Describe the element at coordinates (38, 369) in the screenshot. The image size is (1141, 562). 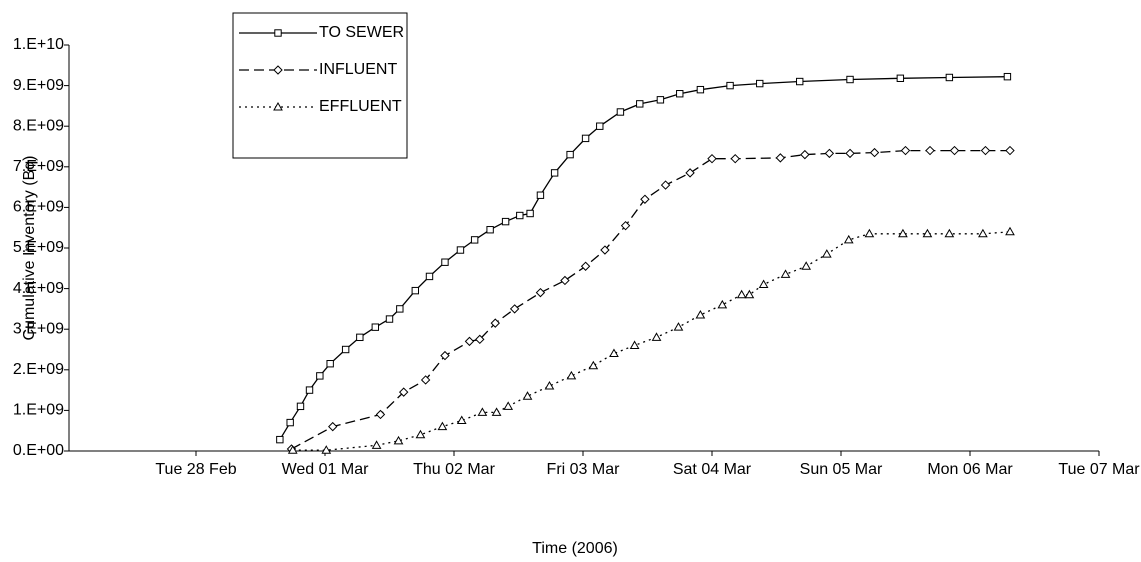
I see `y-tick-label: 2.E+09` at that location.